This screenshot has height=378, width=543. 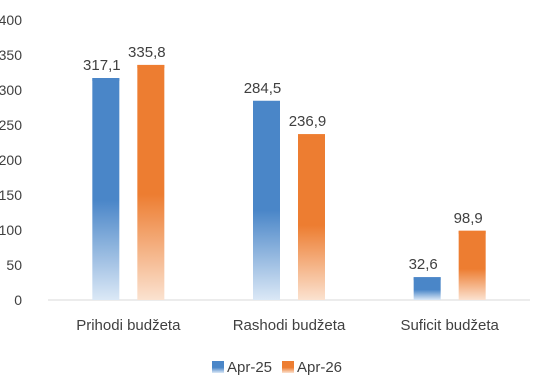 I want to click on y-tick-label: 300, so click(x=11, y=90).